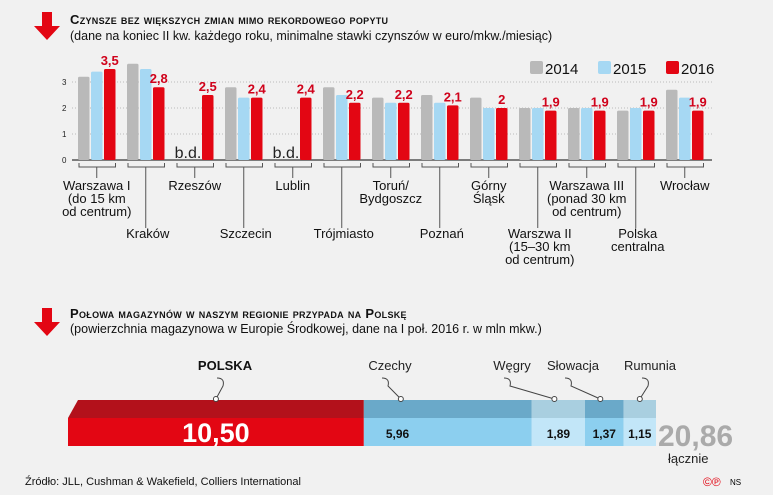  What do you see at coordinates (246, 233) in the screenshot?
I see `category-label: Szczecin` at bounding box center [246, 233].